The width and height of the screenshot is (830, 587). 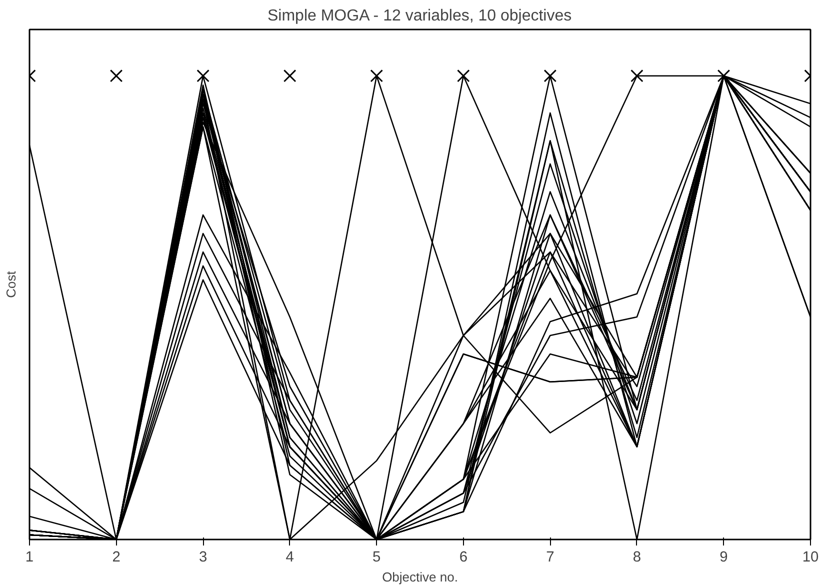 I want to click on x-tick-label: 6, so click(x=463, y=558).